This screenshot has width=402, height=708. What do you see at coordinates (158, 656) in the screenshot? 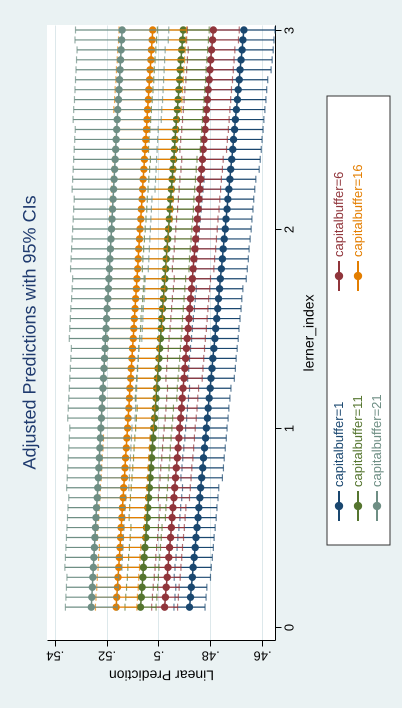
I see `x-tick-label: .5` at bounding box center [158, 656].